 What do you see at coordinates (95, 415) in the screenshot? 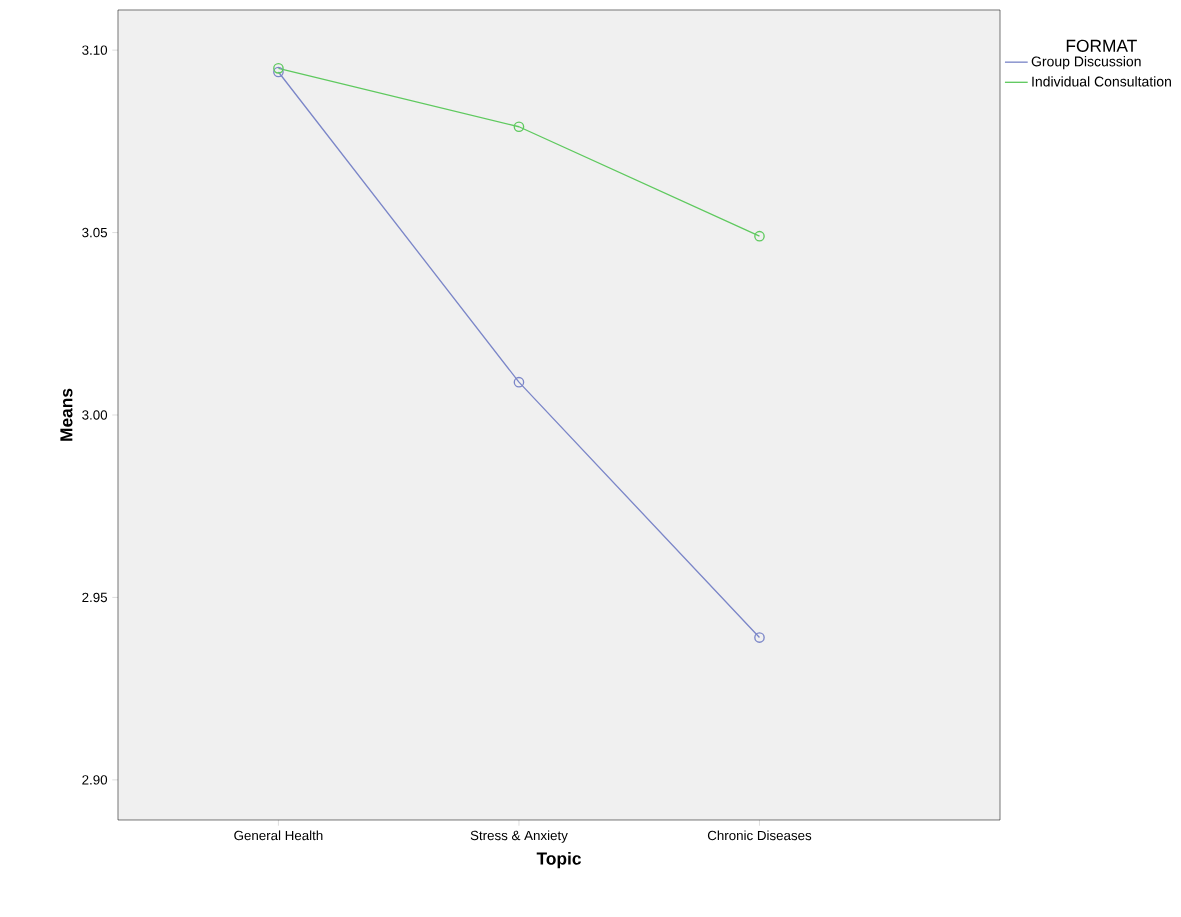
I see `y-tick-label: 3.00` at bounding box center [95, 415].